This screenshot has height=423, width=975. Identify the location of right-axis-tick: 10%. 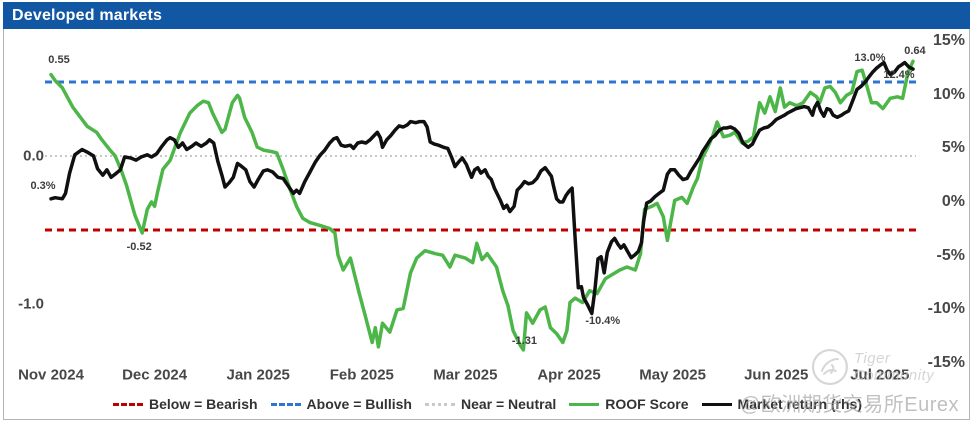
(948, 94).